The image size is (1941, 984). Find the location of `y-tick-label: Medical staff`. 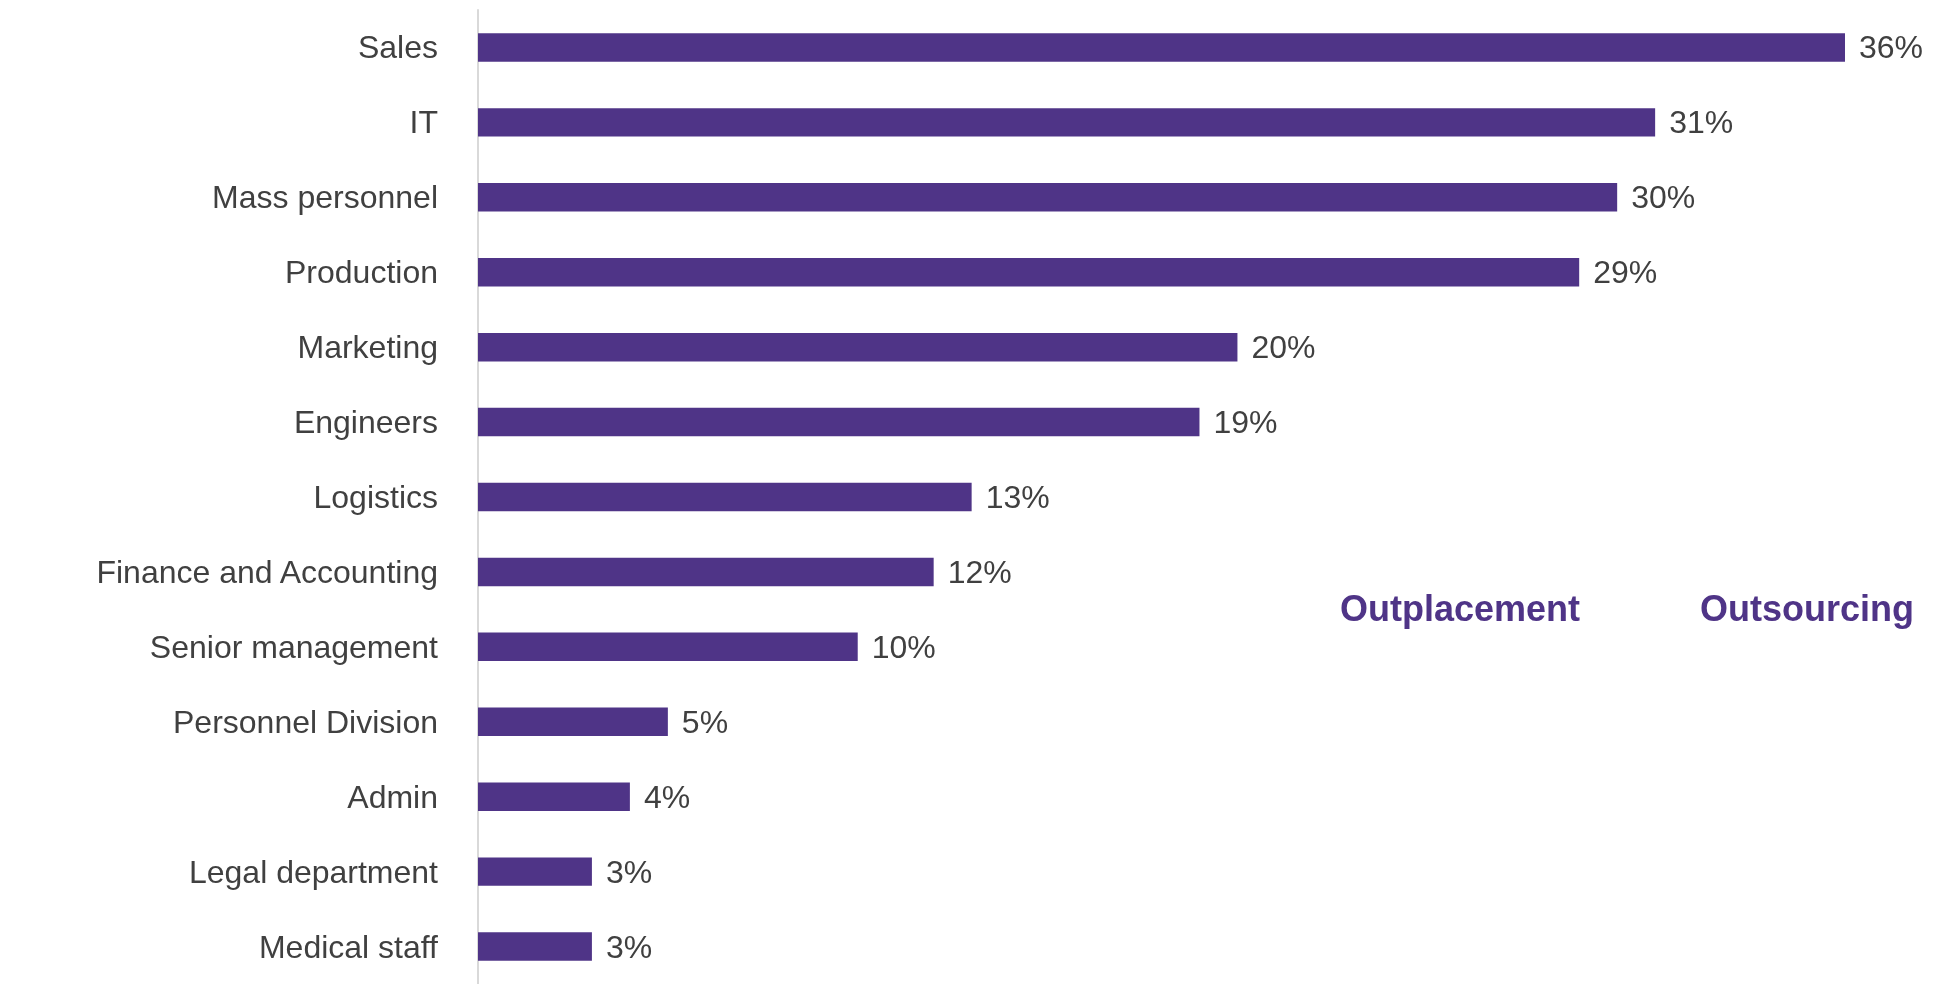

y-tick-label: Medical staff is located at coordinates (348, 946).